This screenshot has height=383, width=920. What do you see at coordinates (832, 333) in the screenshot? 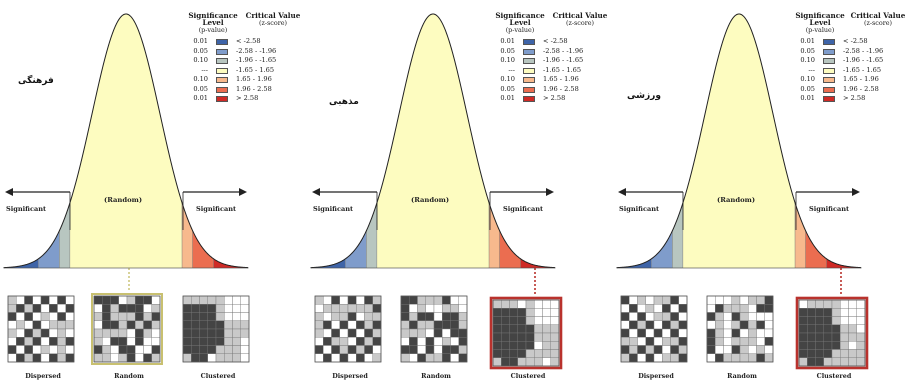
I see `map-clustered` at bounding box center [832, 333].